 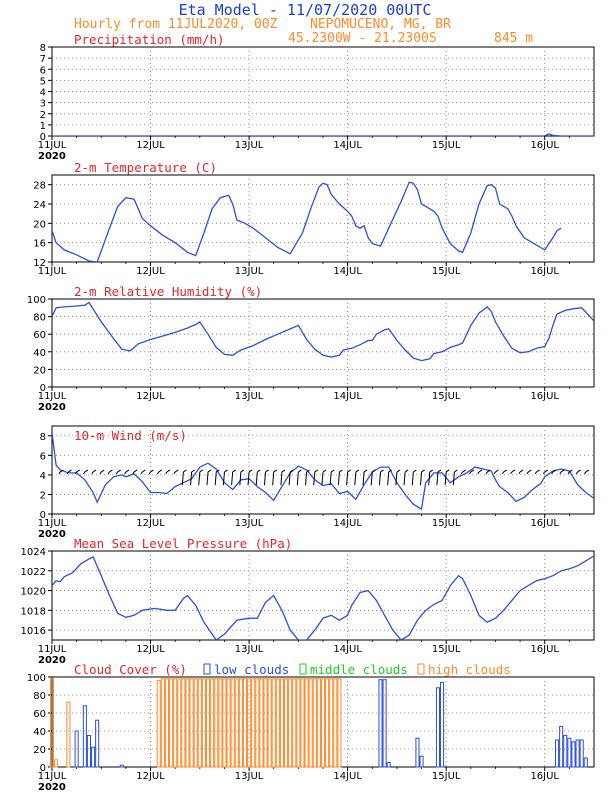 I want to click on y-tick-label: 2, so click(x=43, y=495).